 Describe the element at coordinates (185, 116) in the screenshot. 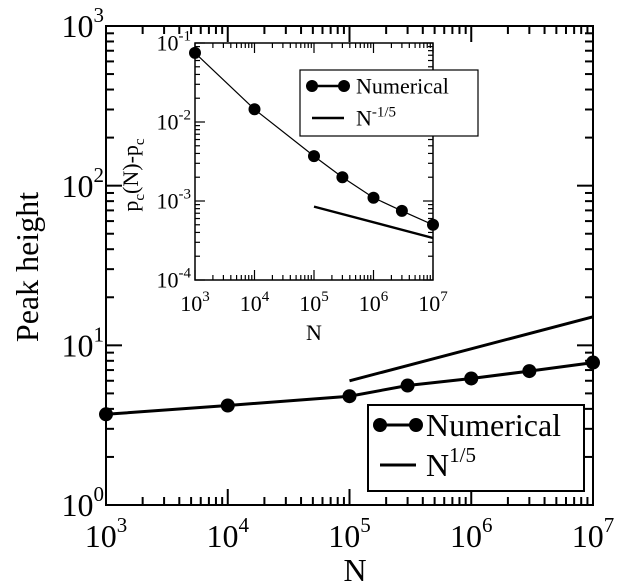

I see `inset-y-tick-exp-2: -2` at that location.